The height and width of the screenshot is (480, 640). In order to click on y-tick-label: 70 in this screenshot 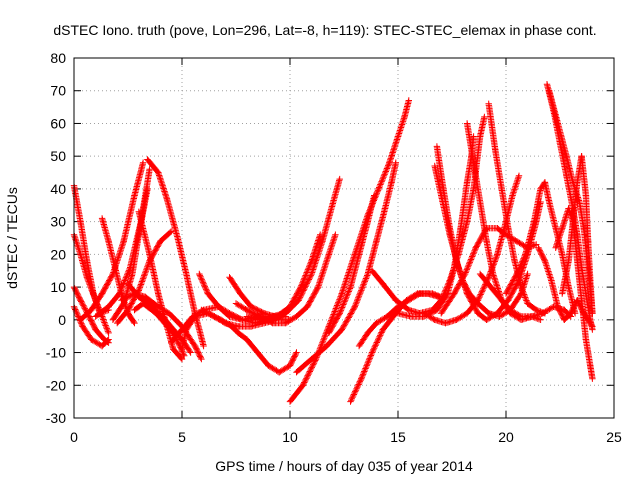, I will do `click(58, 91)`.